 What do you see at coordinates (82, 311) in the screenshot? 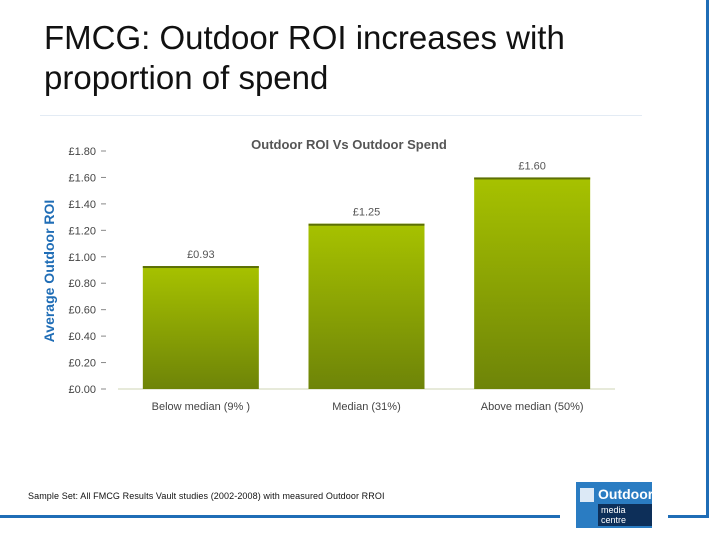
I see `y-tick-label: £0.60` at bounding box center [82, 311].